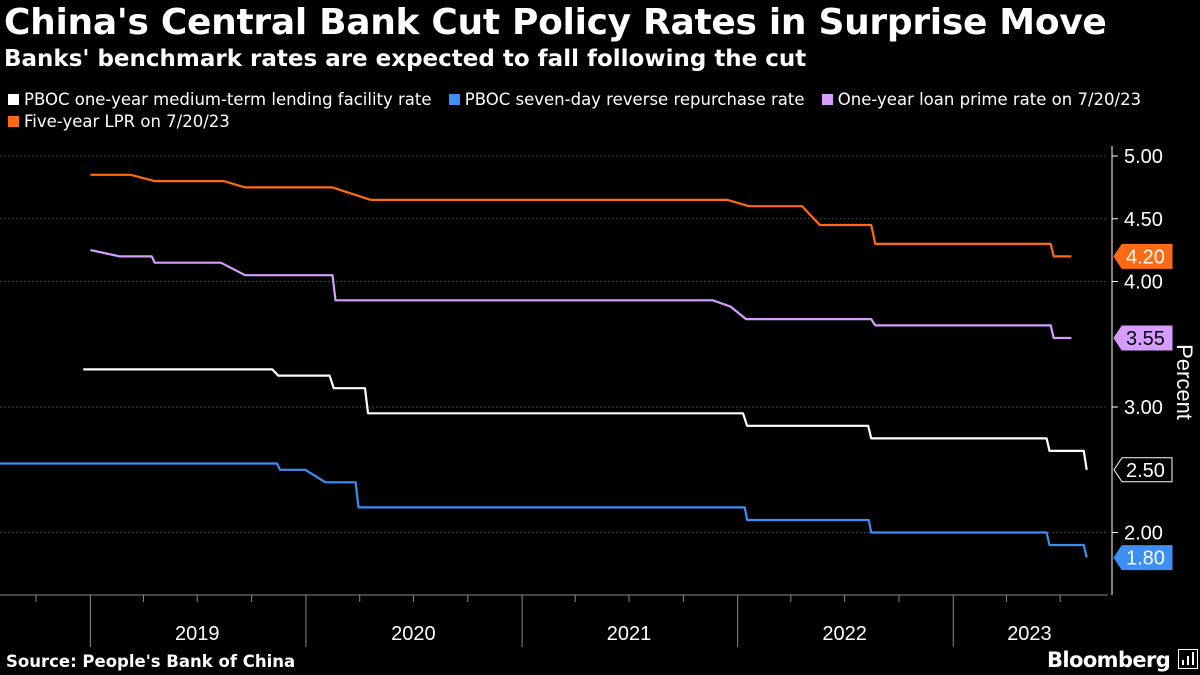 This screenshot has width=1200, height=675. I want to click on legend-item-five-year-lpr: Five-year LPR on 7/20/23, so click(119, 122).